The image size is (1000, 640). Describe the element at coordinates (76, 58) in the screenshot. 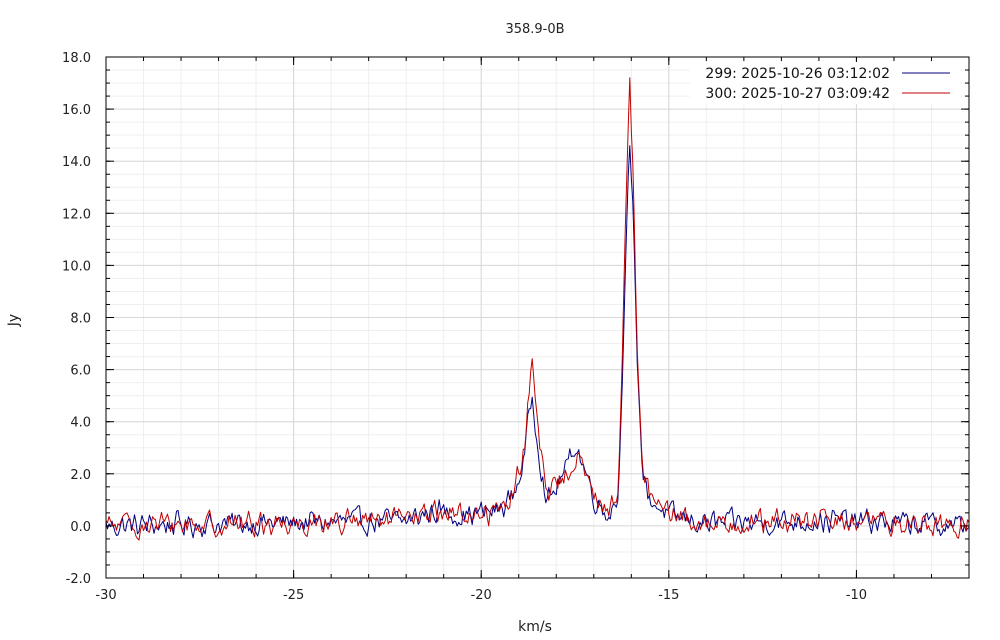

I see `y-tick-label: 18.0` at that location.